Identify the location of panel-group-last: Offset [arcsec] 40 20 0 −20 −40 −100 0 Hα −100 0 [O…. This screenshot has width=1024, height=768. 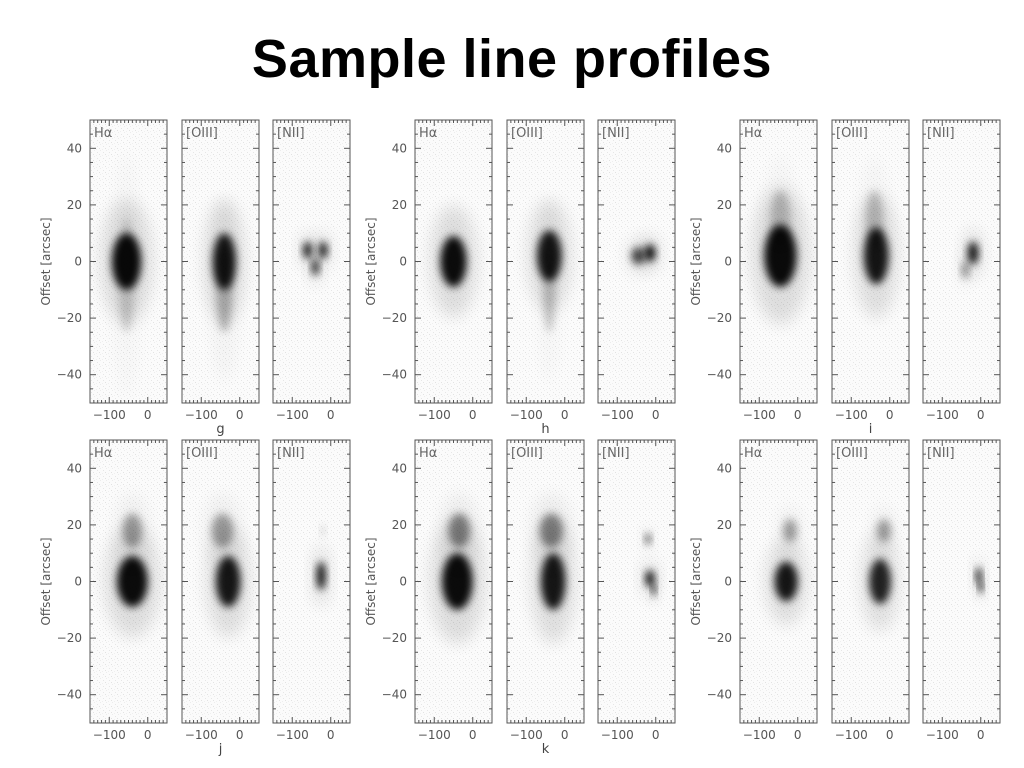
(845, 590).